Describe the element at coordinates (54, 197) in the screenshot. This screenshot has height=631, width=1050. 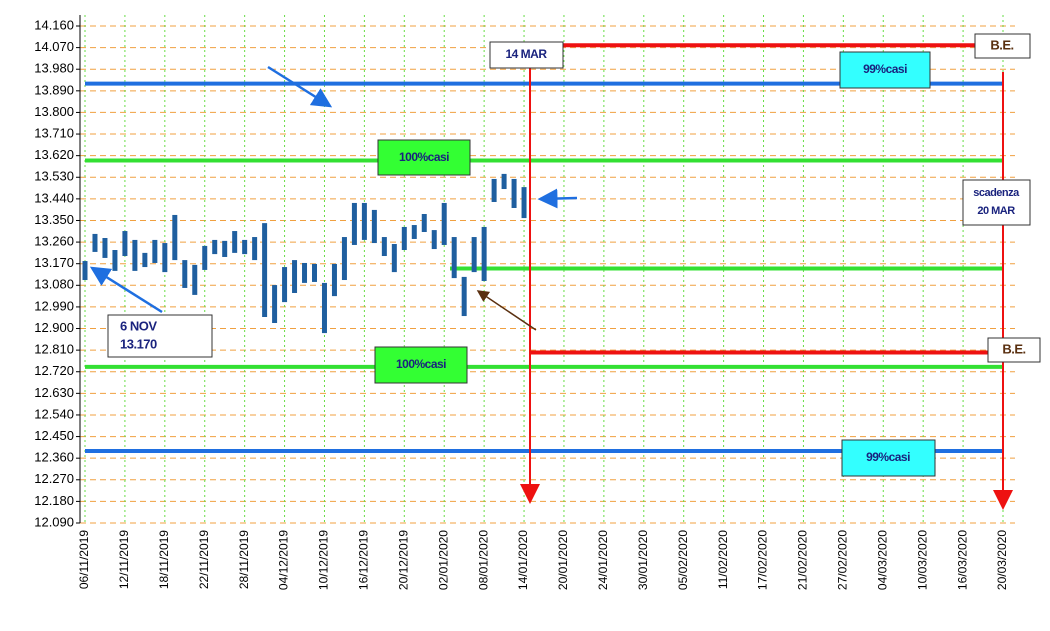
I see `y-tick-label: 13.440` at that location.